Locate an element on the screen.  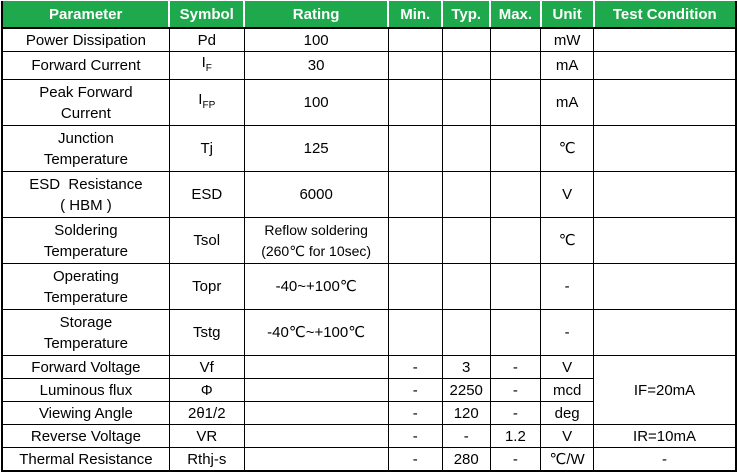
cell-symbol: IF is located at coordinates (206, 65).